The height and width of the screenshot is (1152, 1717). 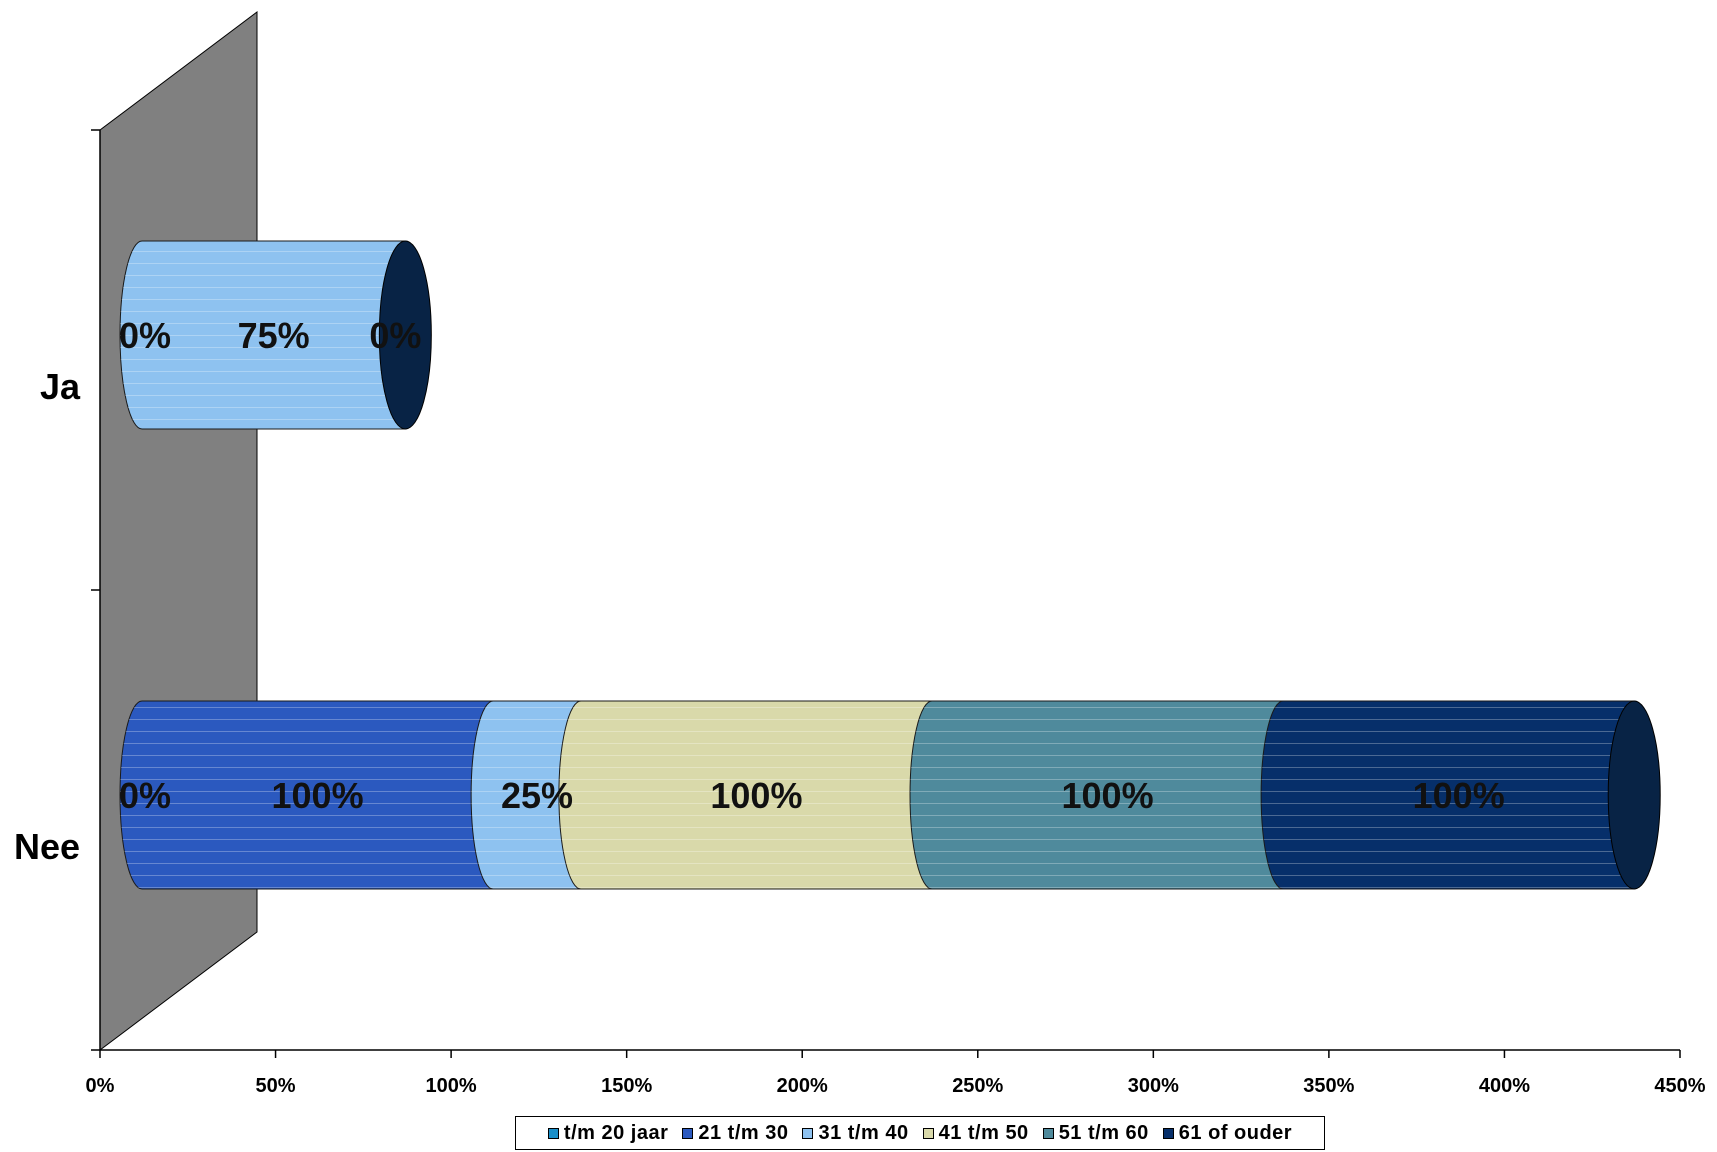 What do you see at coordinates (537, 795) in the screenshot?
I see `data-label: 25%` at bounding box center [537, 795].